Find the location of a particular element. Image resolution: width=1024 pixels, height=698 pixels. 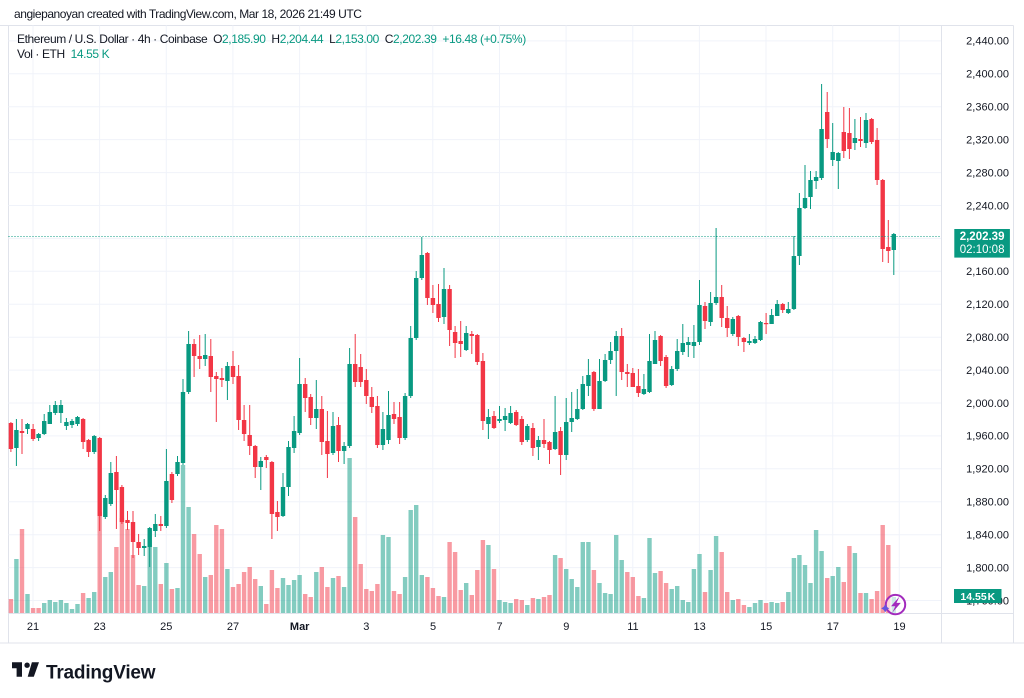

svg-text: 21 is located at coordinates (33, 627).